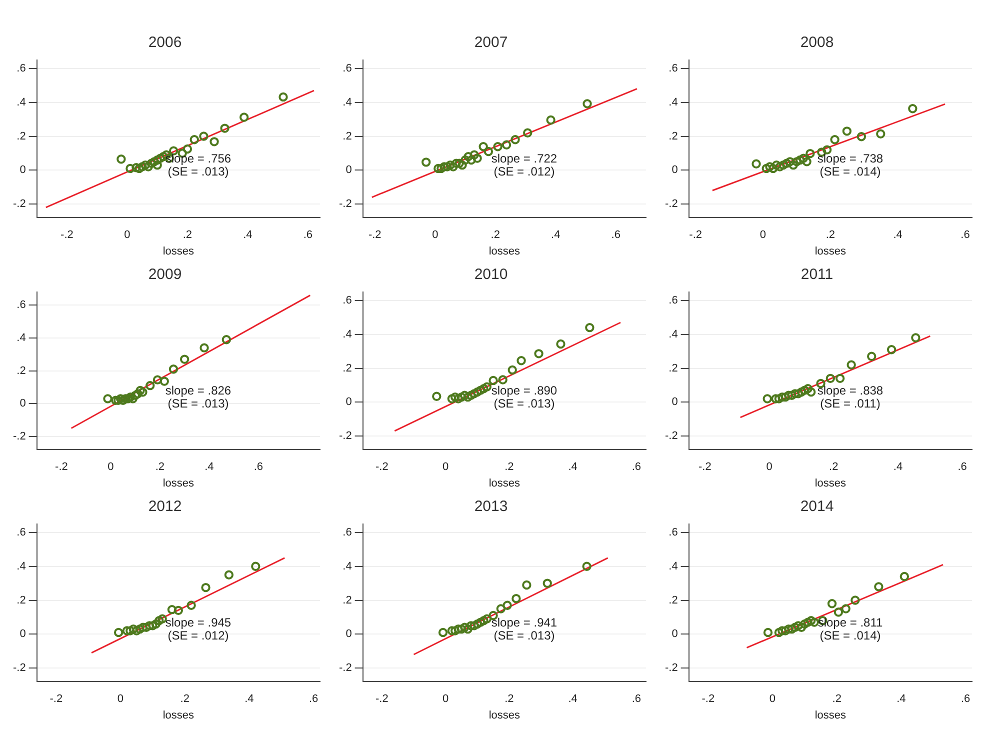  What do you see at coordinates (817, 507) in the screenshot?
I see `chart-title: 2014` at bounding box center [817, 507].